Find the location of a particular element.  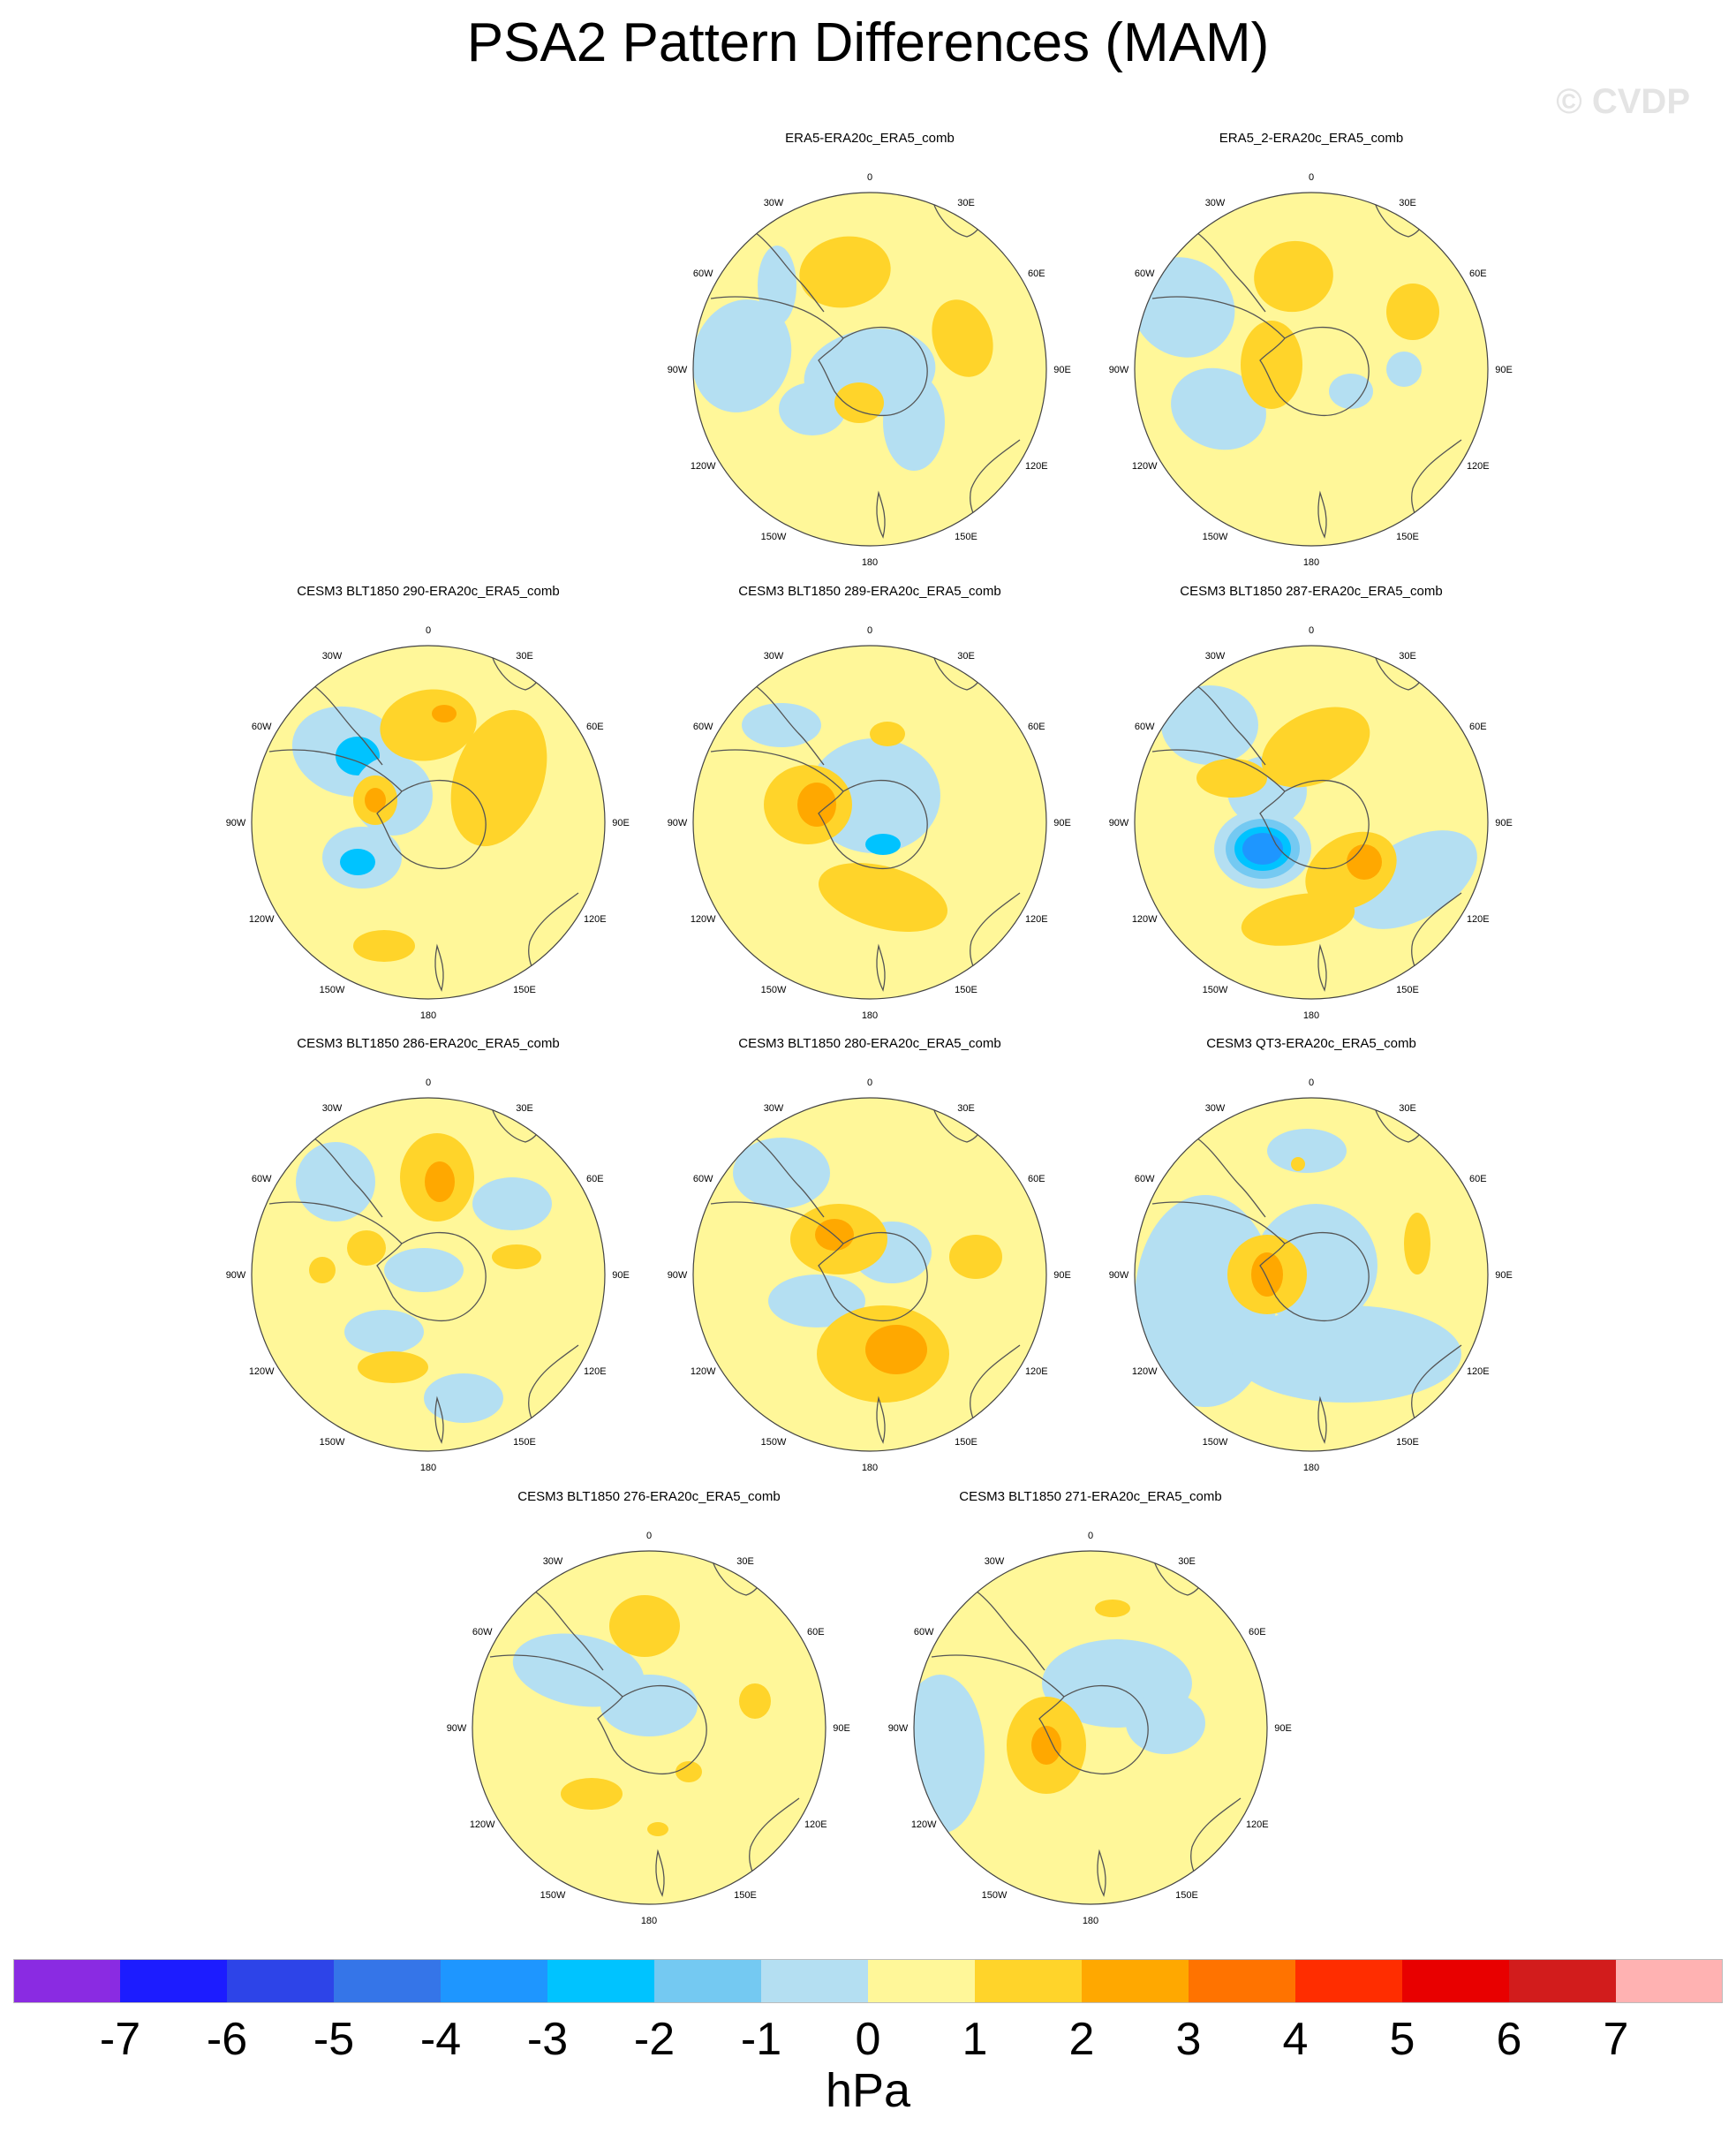

colorbar-frame is located at coordinates (868, 1981).